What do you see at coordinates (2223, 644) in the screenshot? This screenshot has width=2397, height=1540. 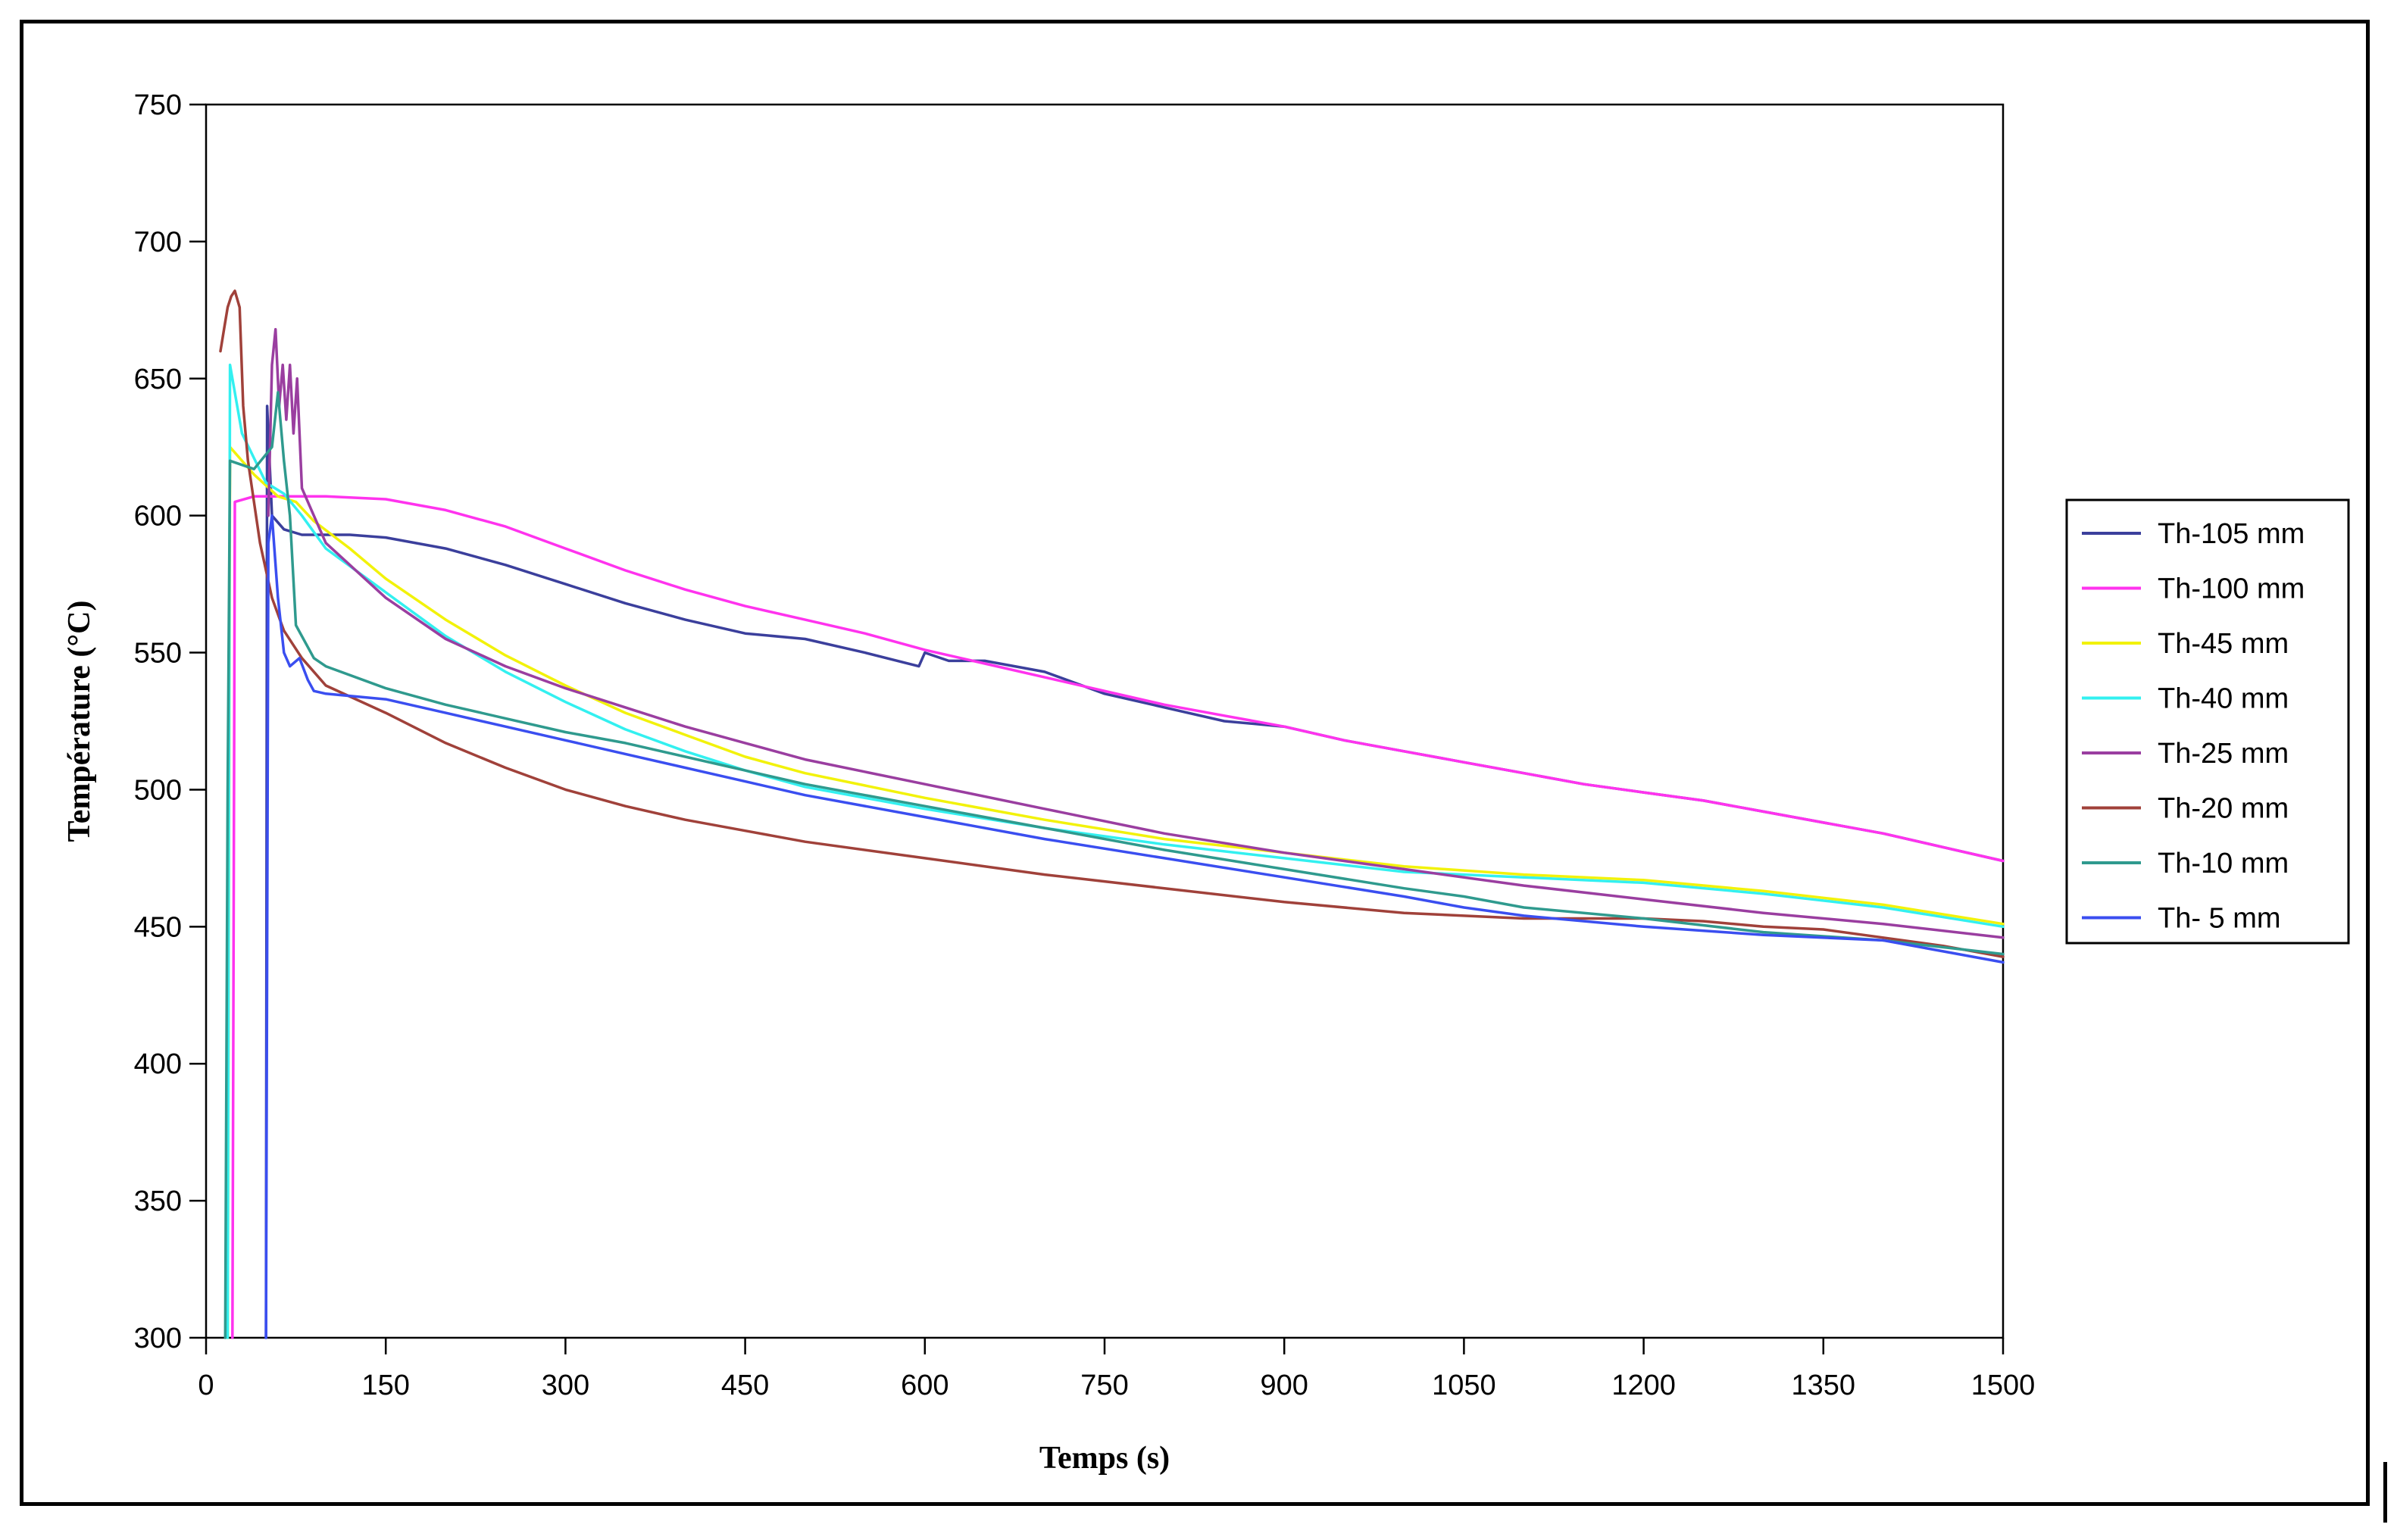 I see `legend-entry: Th-45 mm` at bounding box center [2223, 644].